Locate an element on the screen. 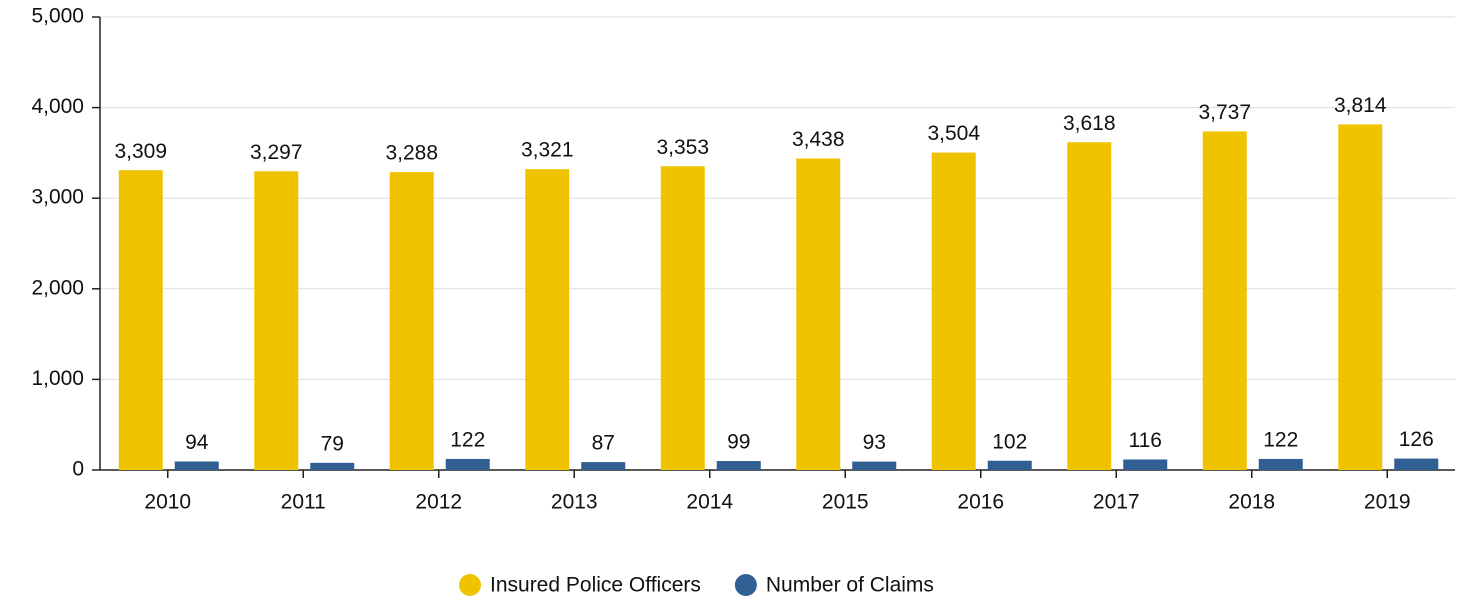  data-label: 126 is located at coordinates (1416, 439).